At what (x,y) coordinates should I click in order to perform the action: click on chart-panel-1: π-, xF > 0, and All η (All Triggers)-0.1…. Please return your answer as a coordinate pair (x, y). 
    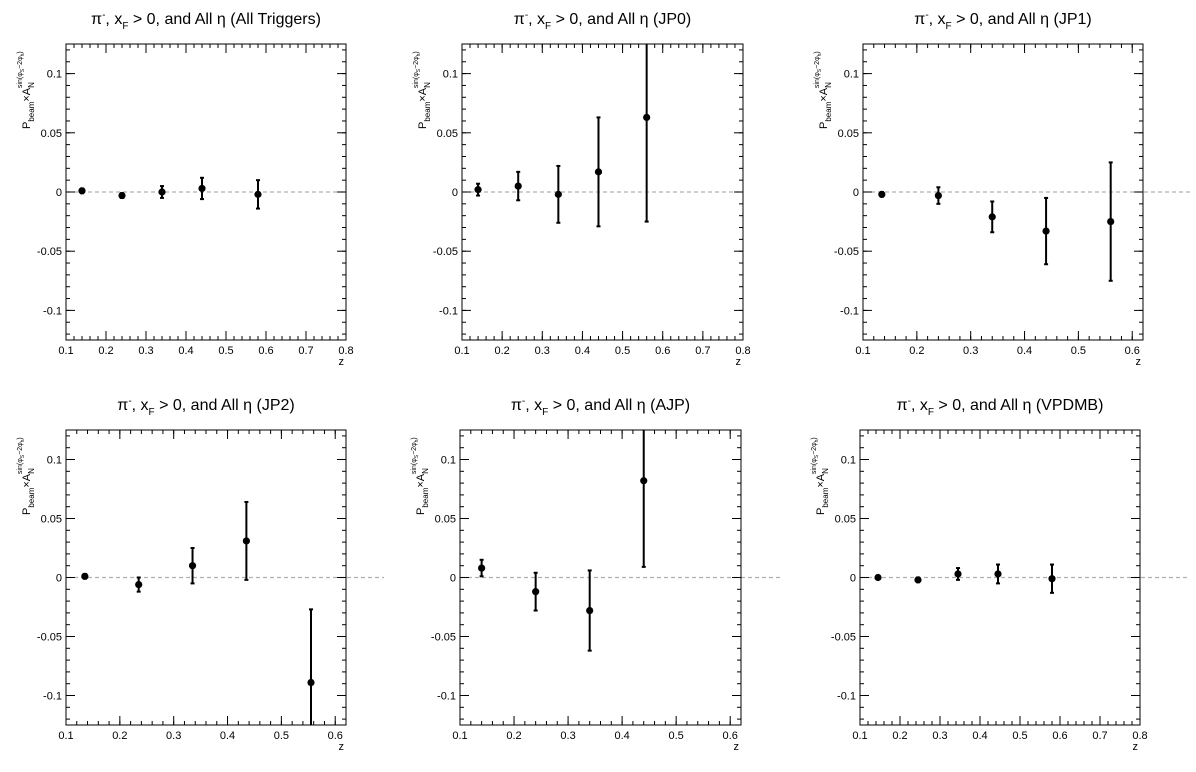
    Looking at the image, I should click on (185, 189).